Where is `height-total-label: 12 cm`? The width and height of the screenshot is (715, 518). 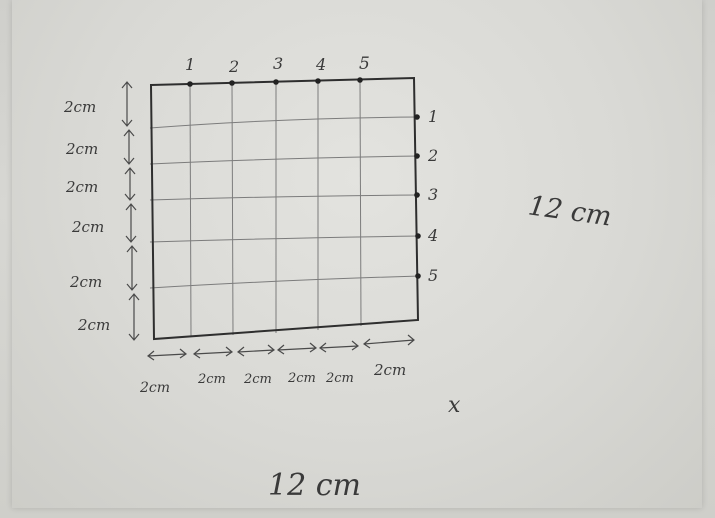
height-total-label: 12 cm is located at coordinates (569, 211).